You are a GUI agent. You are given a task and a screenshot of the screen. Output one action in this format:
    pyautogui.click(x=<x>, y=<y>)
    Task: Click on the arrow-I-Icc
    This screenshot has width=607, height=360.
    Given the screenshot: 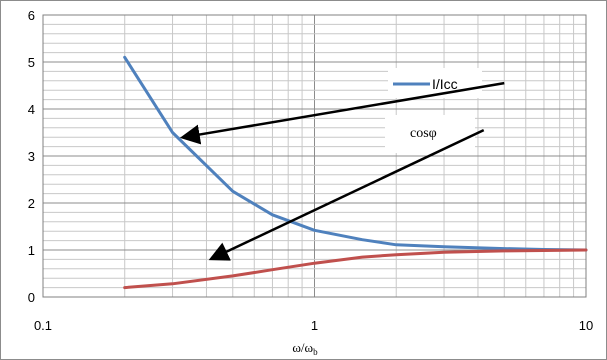 What is the action you would take?
    pyautogui.click(x=342, y=113)
    